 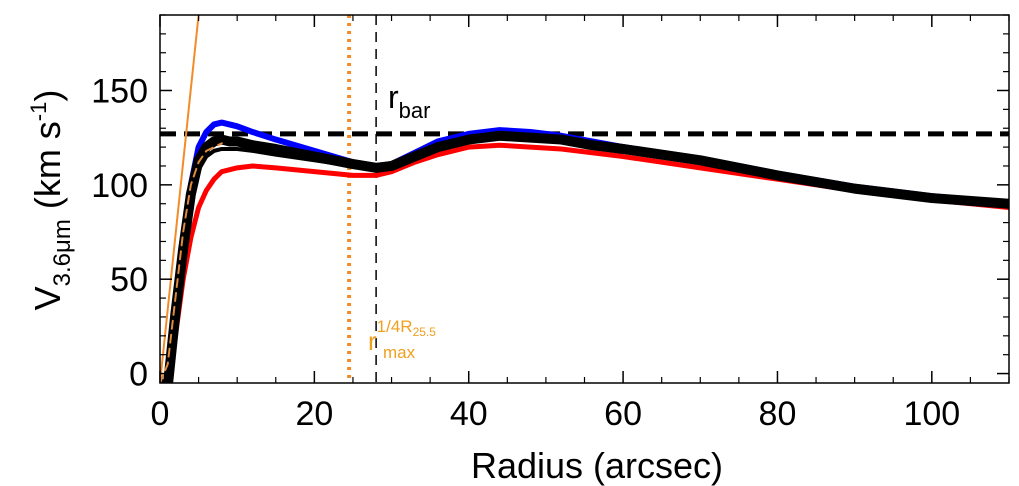 I want to click on series-line-orange-curve, so click(x=191, y=262).